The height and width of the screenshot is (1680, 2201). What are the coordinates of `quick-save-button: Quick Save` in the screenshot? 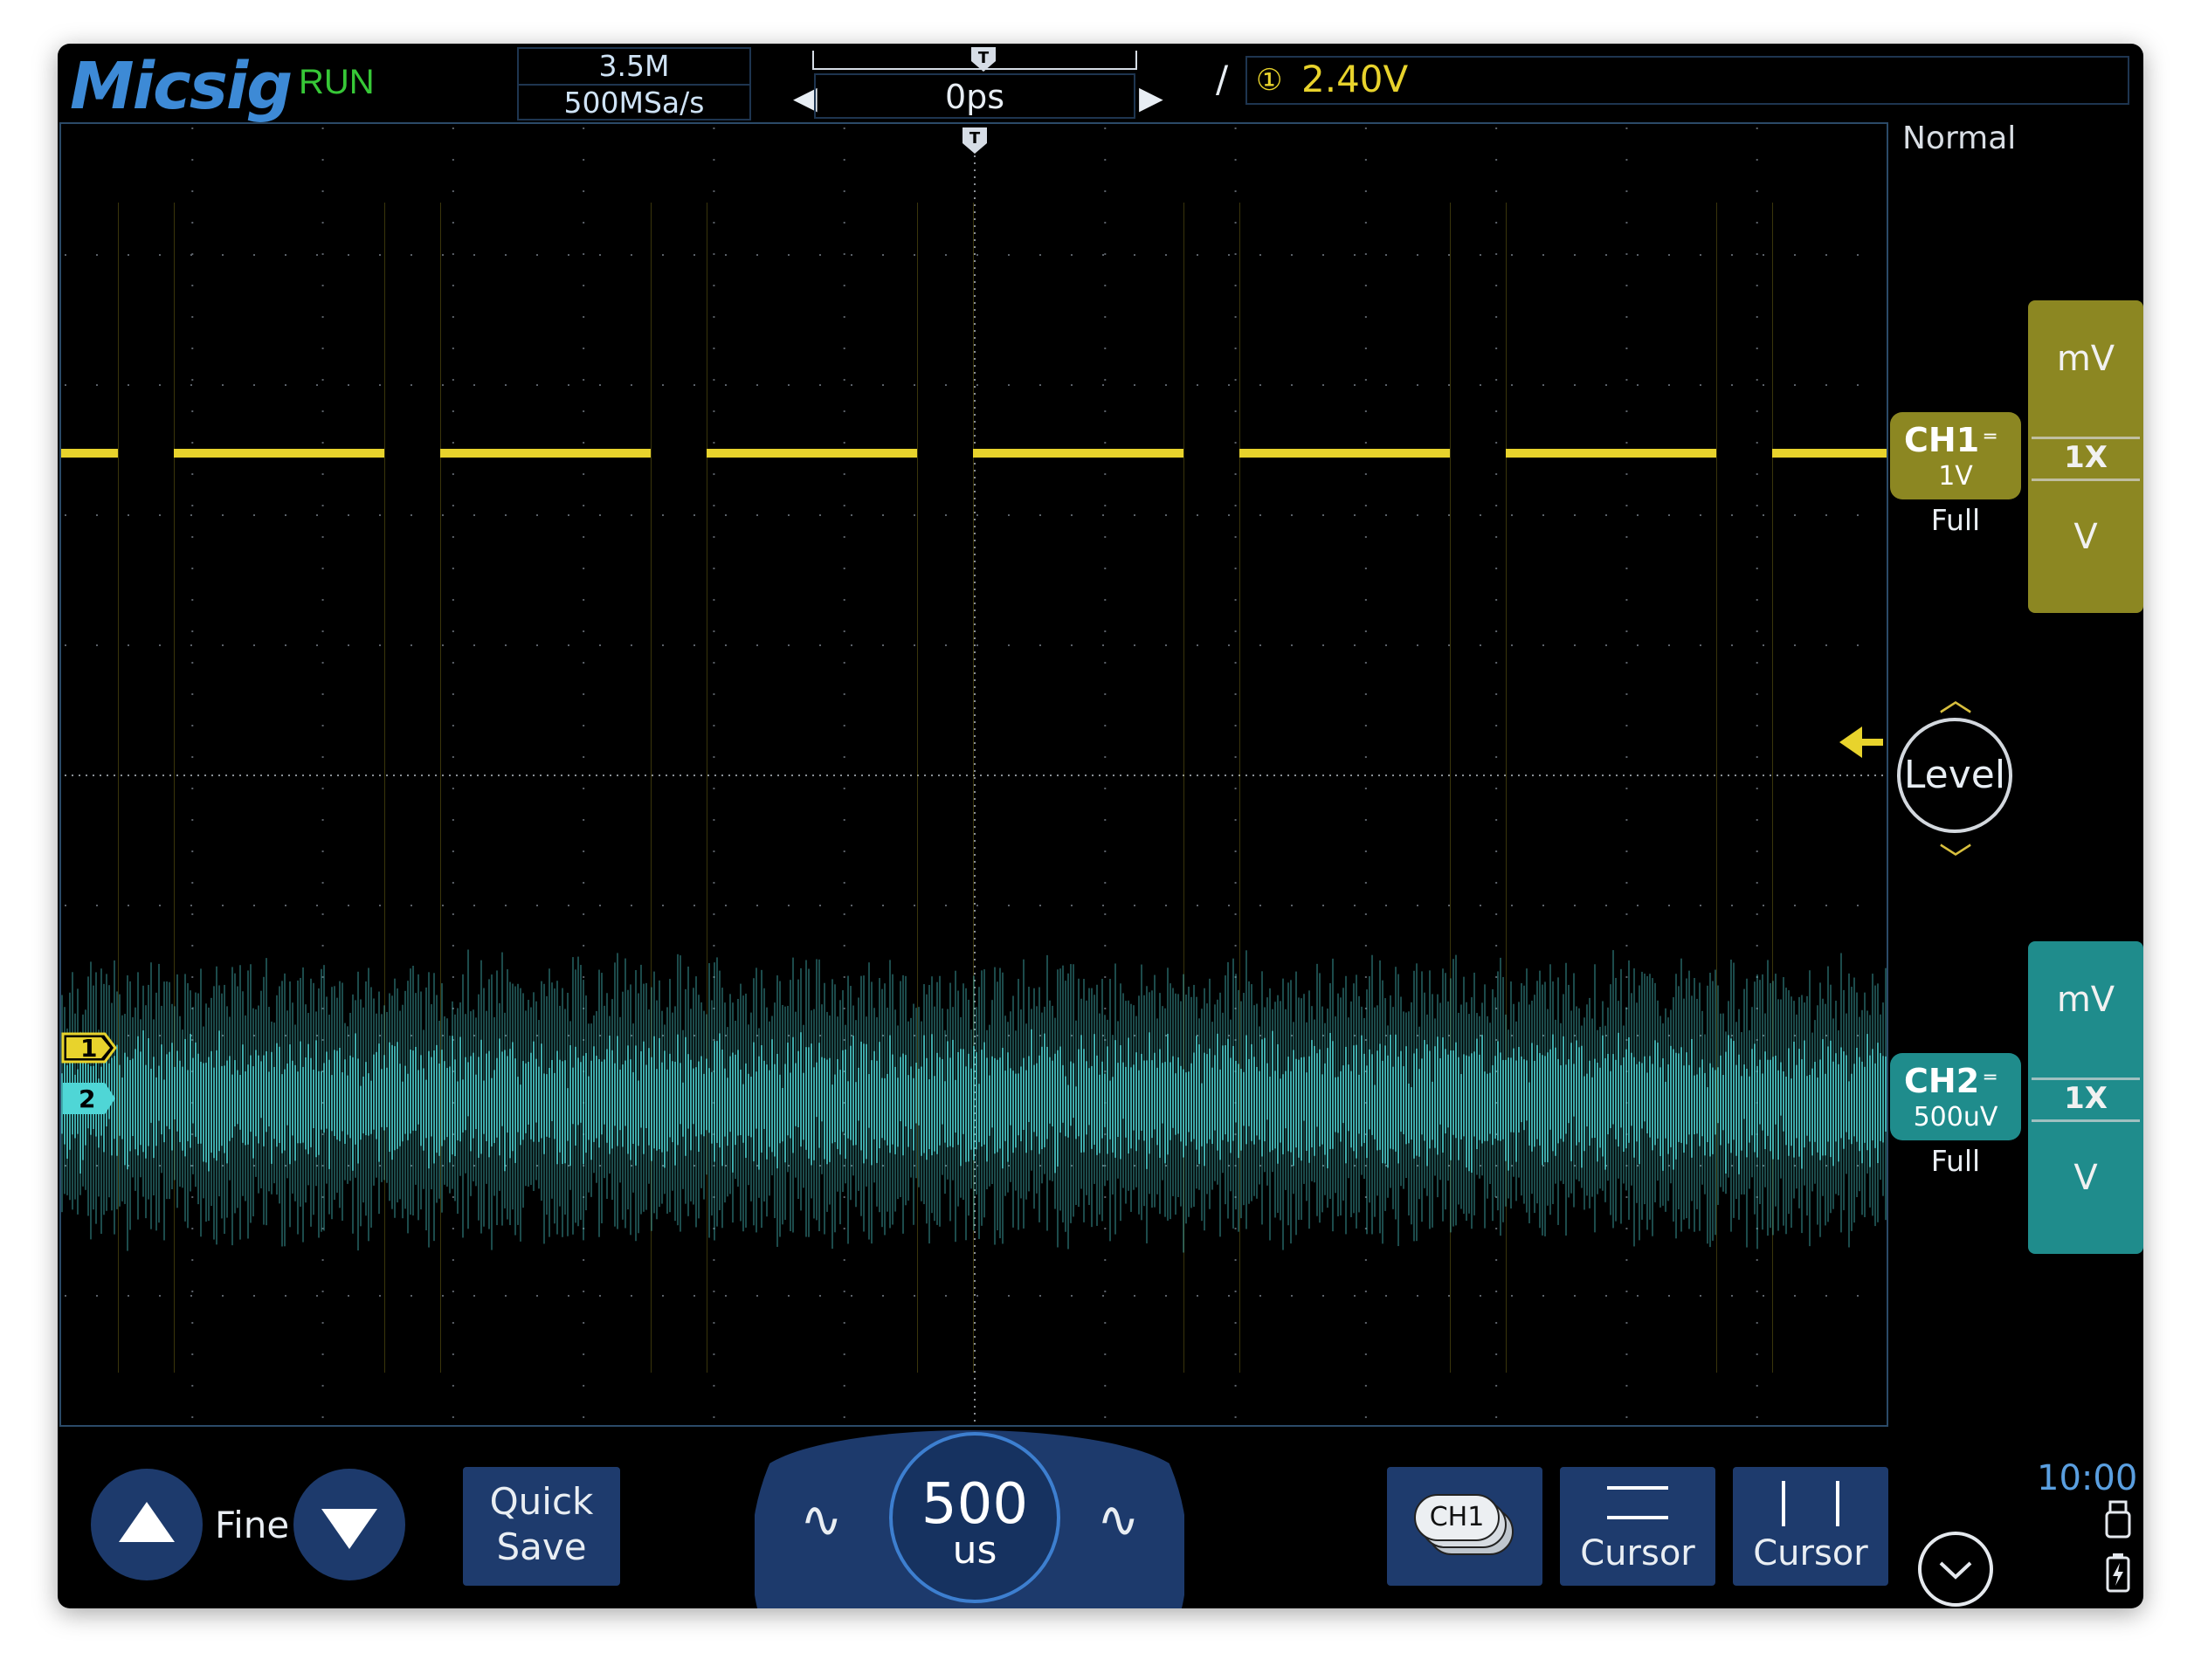 It's located at (542, 1526).